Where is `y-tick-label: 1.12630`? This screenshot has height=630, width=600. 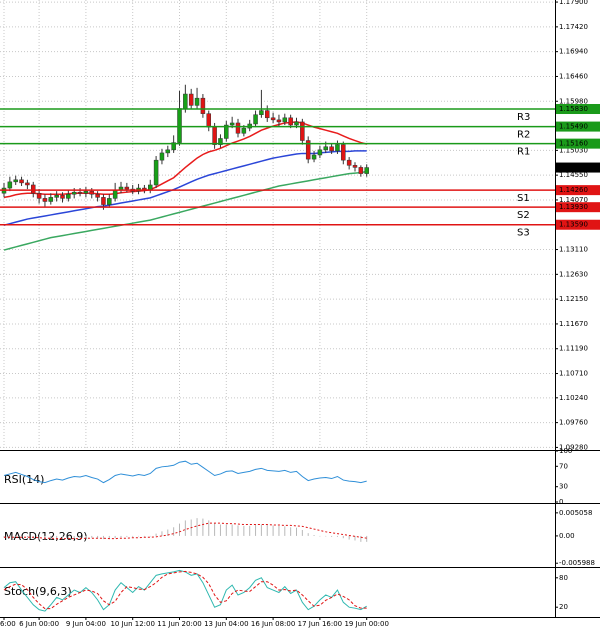
y-tick-label: 1.12630 is located at coordinates (573, 274).